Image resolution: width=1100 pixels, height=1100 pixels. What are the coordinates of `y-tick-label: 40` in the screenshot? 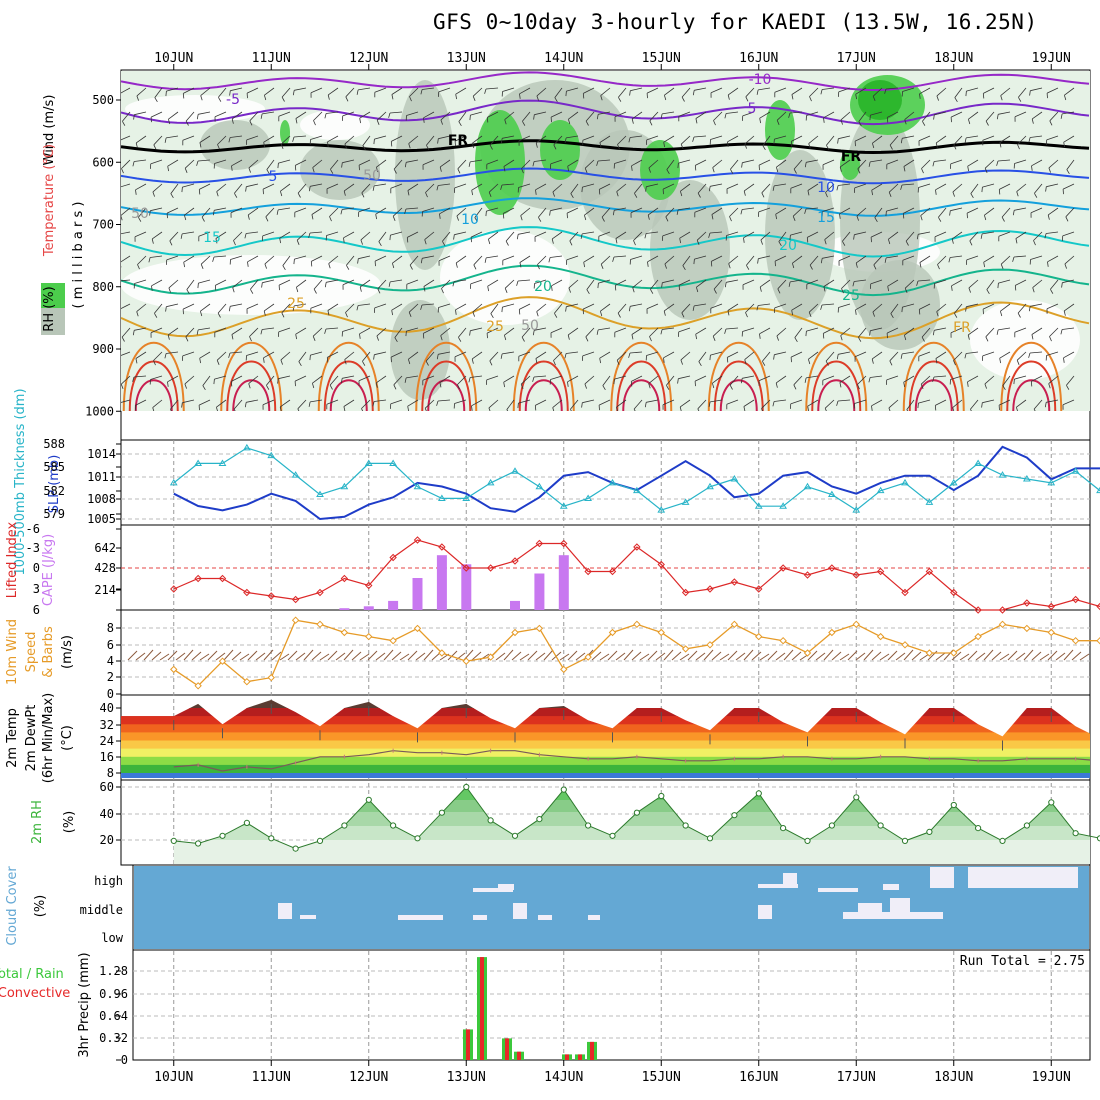 It's located at (107, 814).